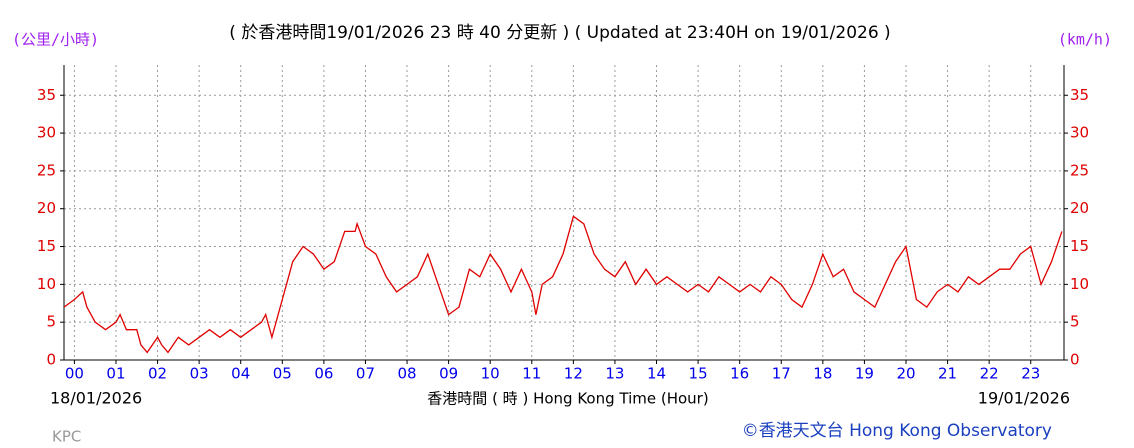 The image size is (1134, 448). Describe the element at coordinates (897, 431) in the screenshot. I see `credit: ©香港天文台 Hong Kong Observatory` at that location.